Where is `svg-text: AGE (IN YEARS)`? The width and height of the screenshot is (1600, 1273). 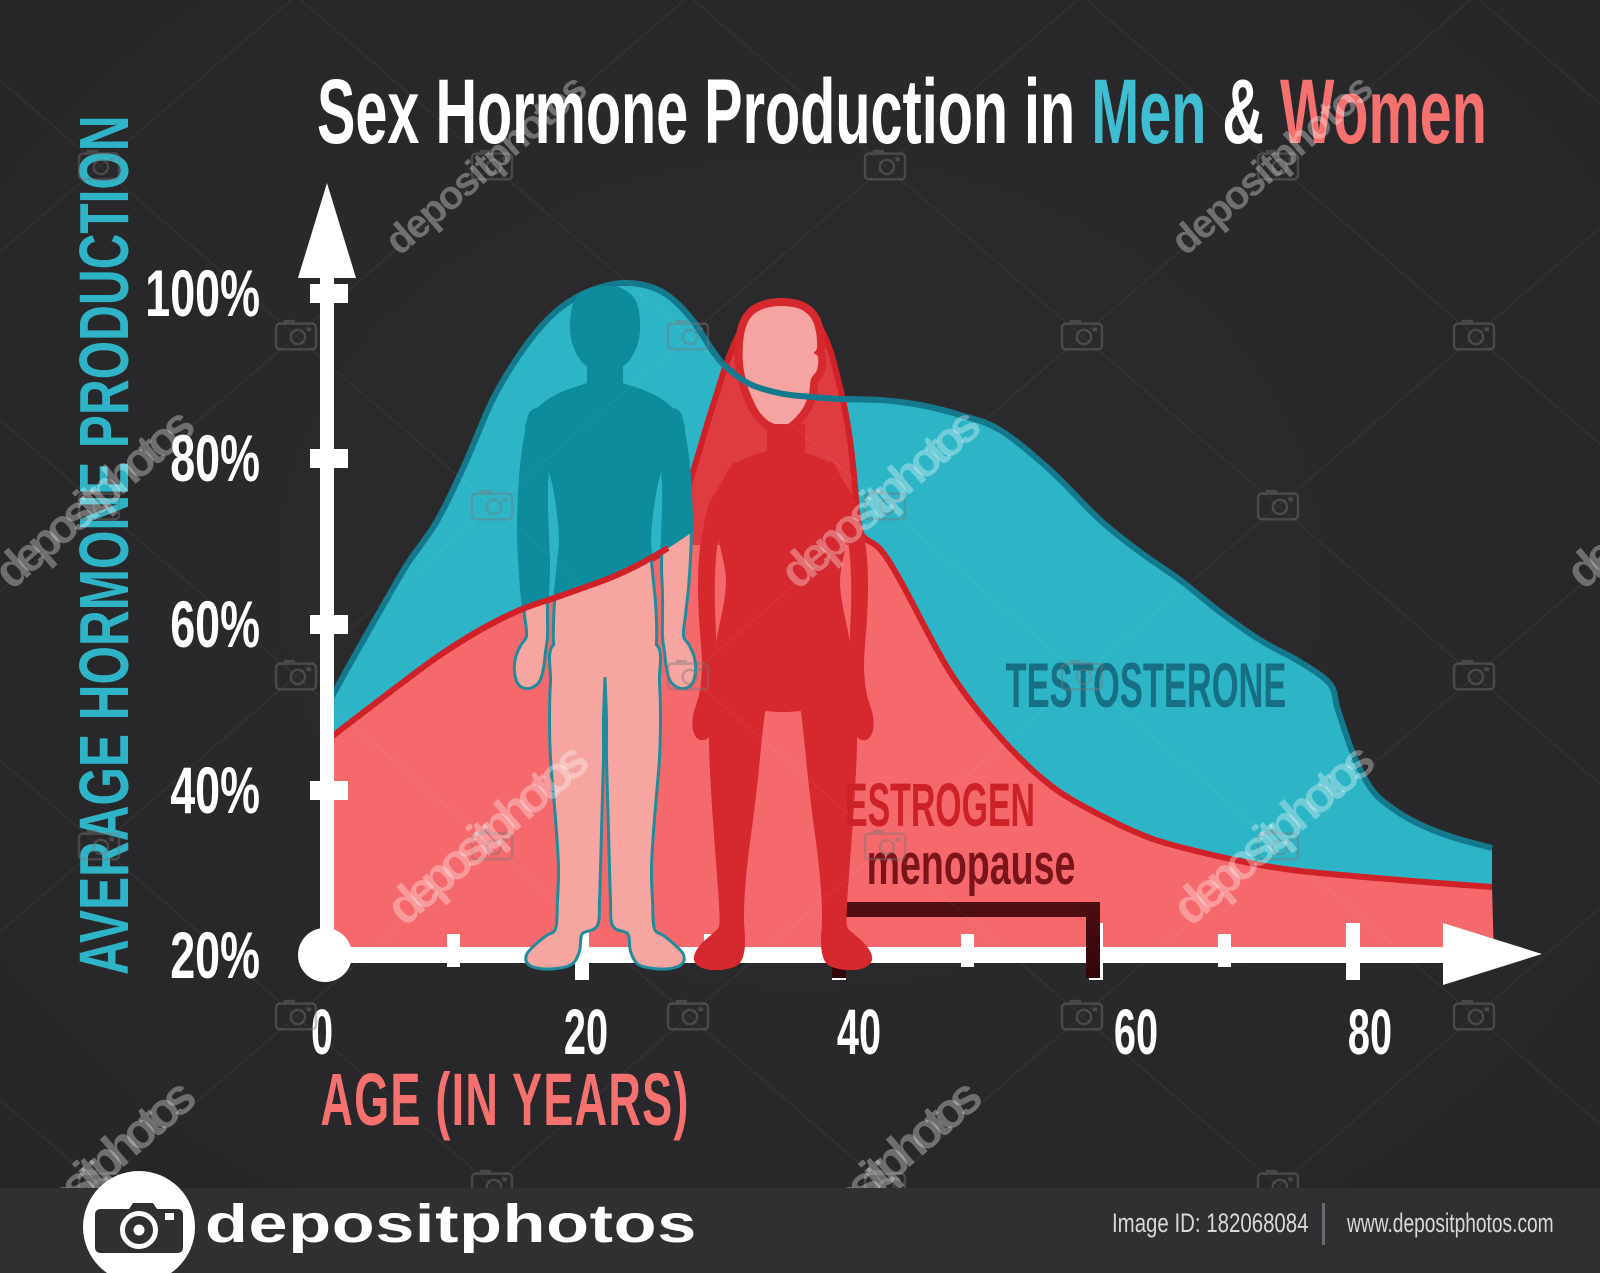 svg-text: AGE (IN YEARS) is located at coordinates (504, 1100).